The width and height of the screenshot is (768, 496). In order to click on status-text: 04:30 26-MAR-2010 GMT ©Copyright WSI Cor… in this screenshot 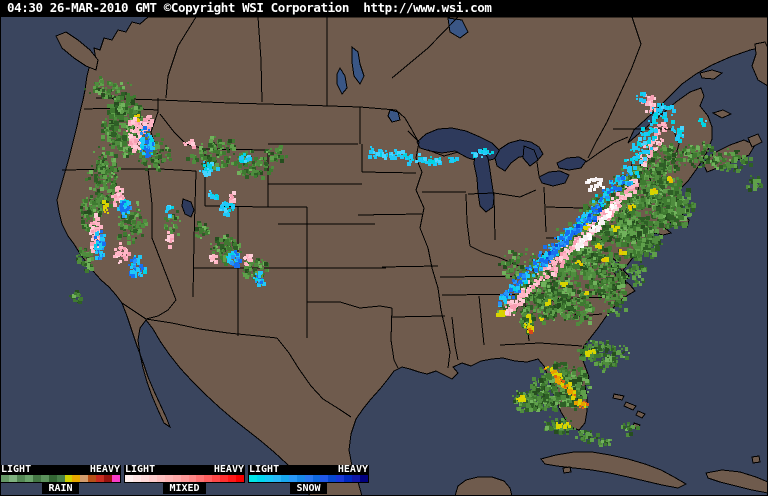, I will do `click(249, 7)`.